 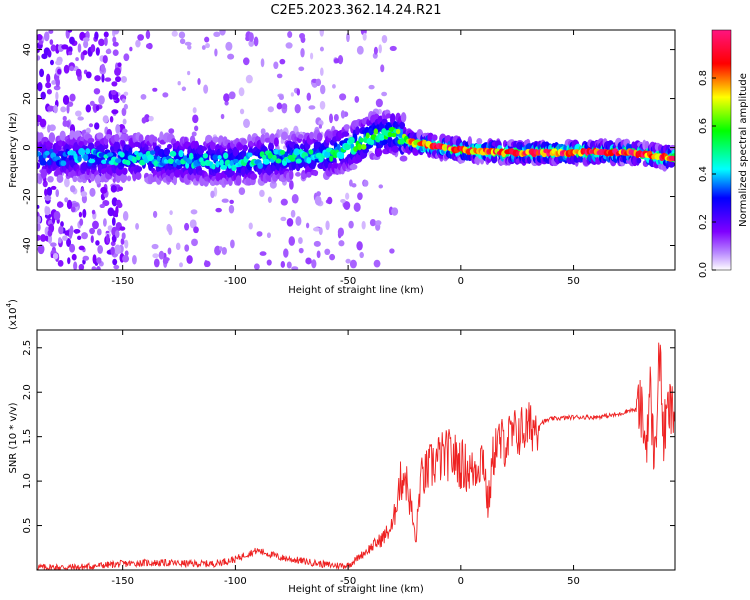 What do you see at coordinates (27, 245) in the screenshot?
I see `spectrogram-y-tick-label: -40` at bounding box center [27, 245].